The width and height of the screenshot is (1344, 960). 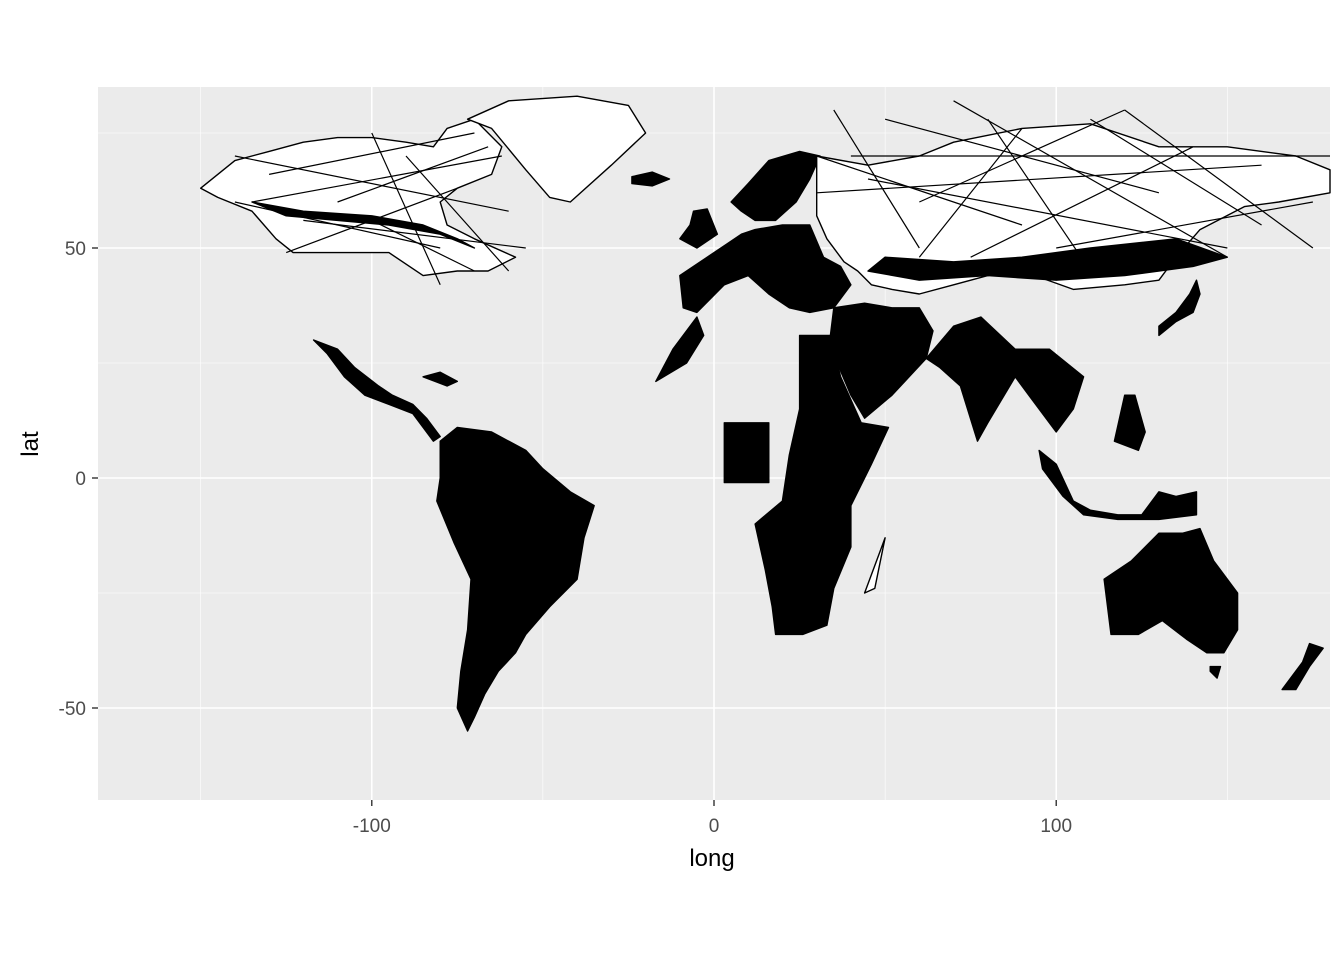 What do you see at coordinates (874, 565) in the screenshot?
I see `region-madagascar` at bounding box center [874, 565].